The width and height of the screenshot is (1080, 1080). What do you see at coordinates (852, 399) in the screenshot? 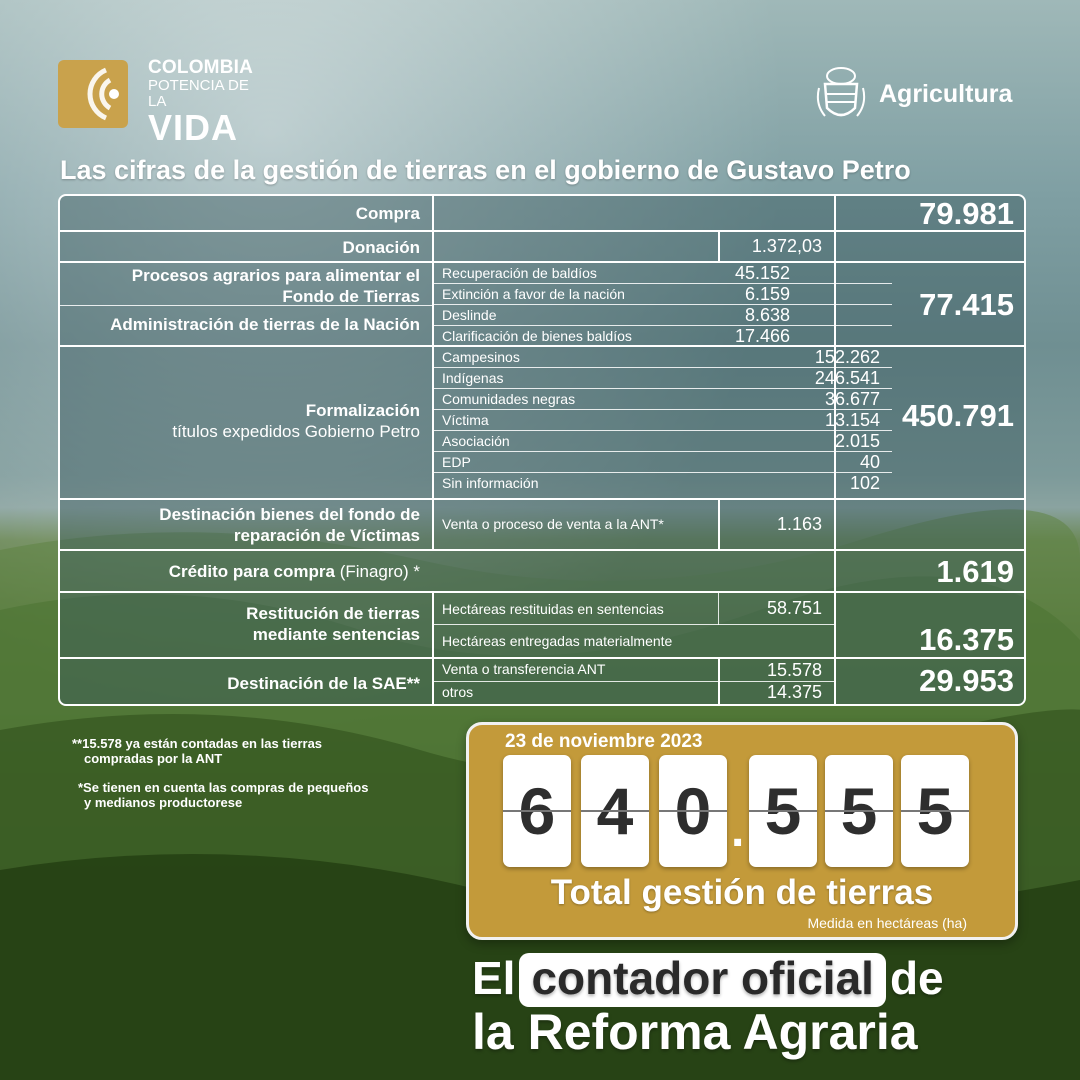
I see `formalizacion-item-value: 36.677` at bounding box center [852, 399].